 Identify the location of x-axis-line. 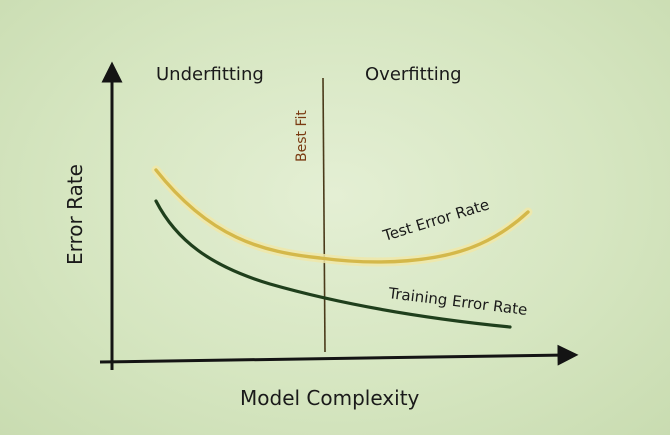
(339, 355).